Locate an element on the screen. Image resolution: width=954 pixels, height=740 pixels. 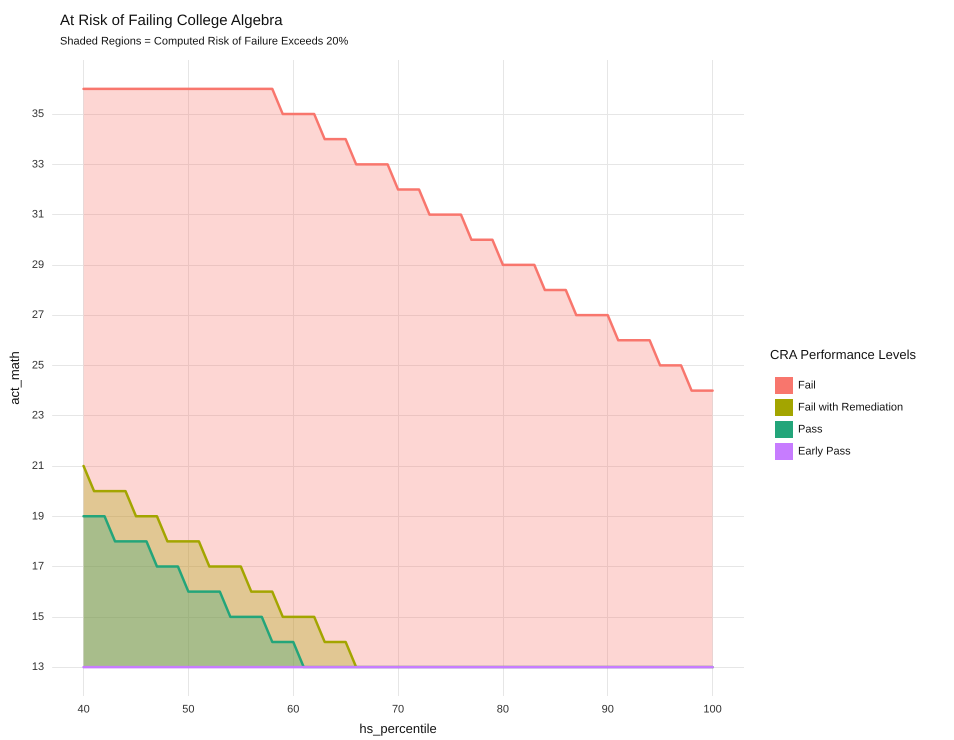
y-tick-label: 31 is located at coordinates (38, 214).